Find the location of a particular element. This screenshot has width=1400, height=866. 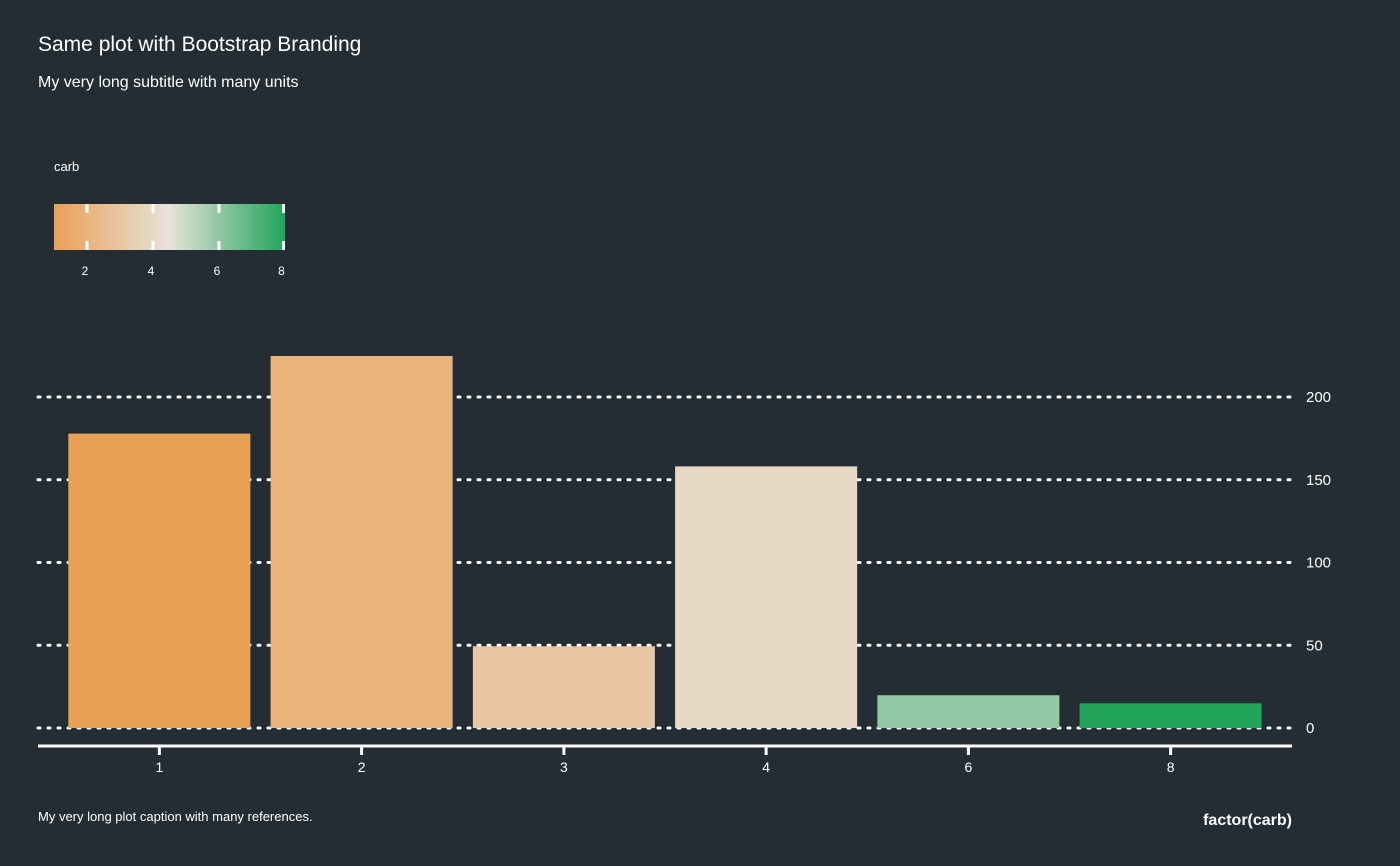

x-tick-label: 6 is located at coordinates (968, 767).